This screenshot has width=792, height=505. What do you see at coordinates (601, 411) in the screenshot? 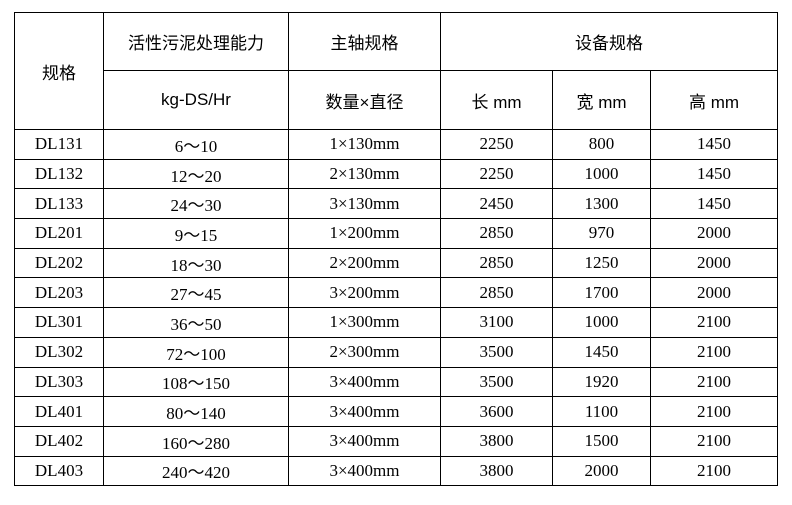
I see `cell-width: 1100` at bounding box center [601, 411].